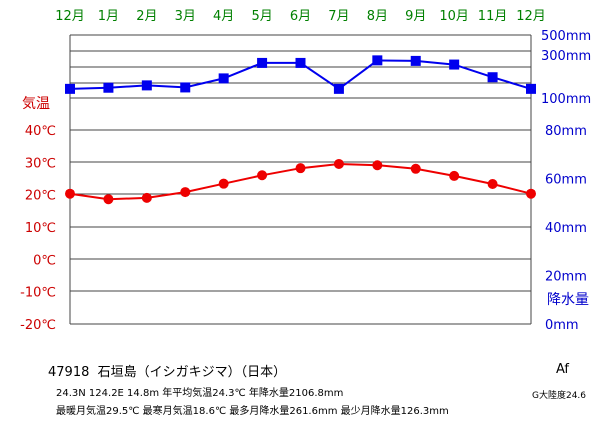  I want to click on left-tick-label: -20℃, so click(38, 325).